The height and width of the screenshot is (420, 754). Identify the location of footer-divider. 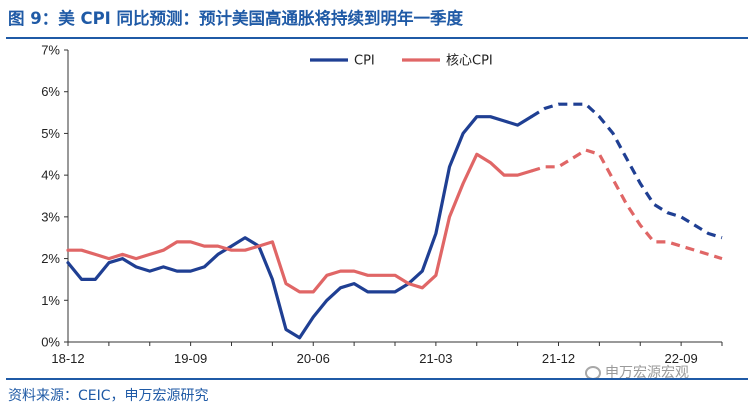
(377, 379).